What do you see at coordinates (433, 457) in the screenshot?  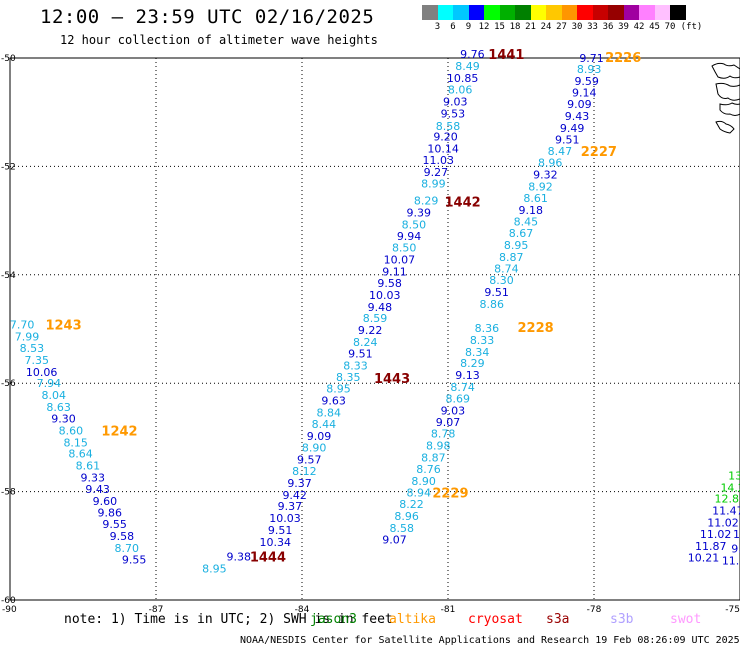 I see `swh-value: 8.87` at bounding box center [433, 457].